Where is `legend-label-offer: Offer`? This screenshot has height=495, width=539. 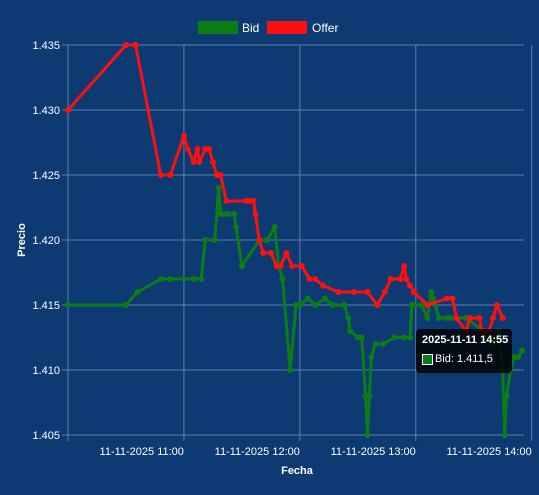 legend-label-offer: Offer is located at coordinates (325, 28).